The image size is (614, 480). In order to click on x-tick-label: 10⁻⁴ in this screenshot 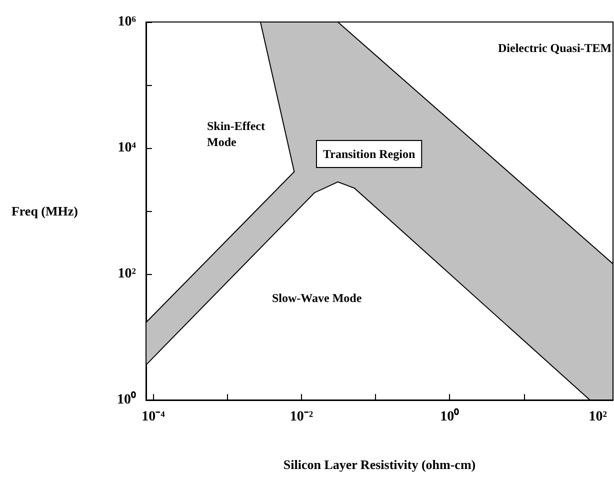, I will do `click(154, 417)`.